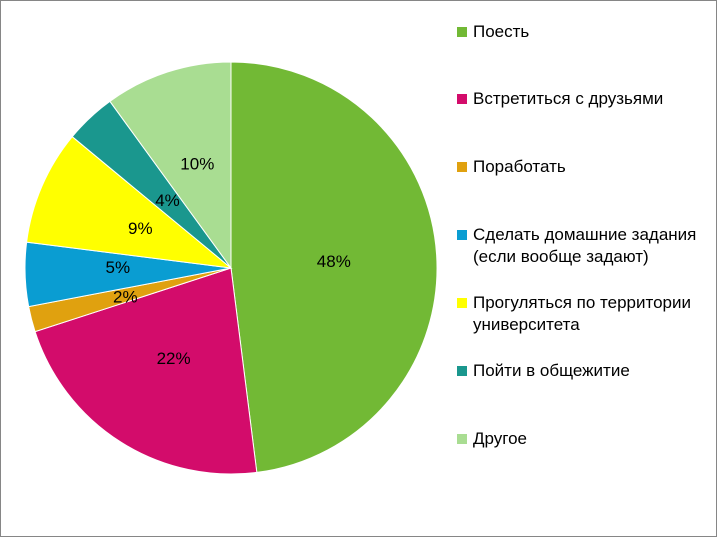 The height and width of the screenshot is (537, 717). Describe the element at coordinates (174, 358) in the screenshot. I see `data-label: 22%` at that location.